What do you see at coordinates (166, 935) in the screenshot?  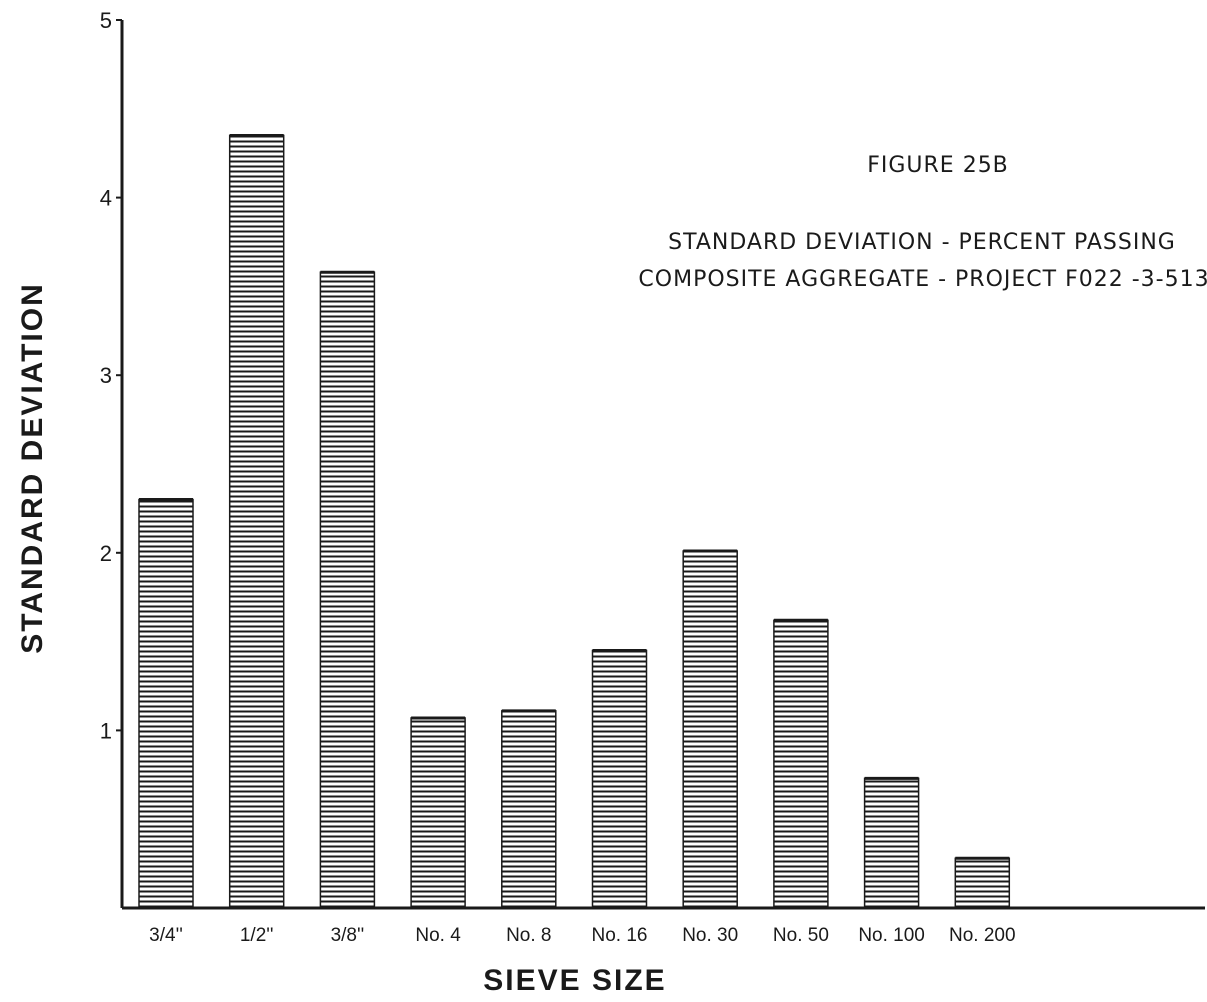 I see `x-tick-label: 3/4''` at bounding box center [166, 935].